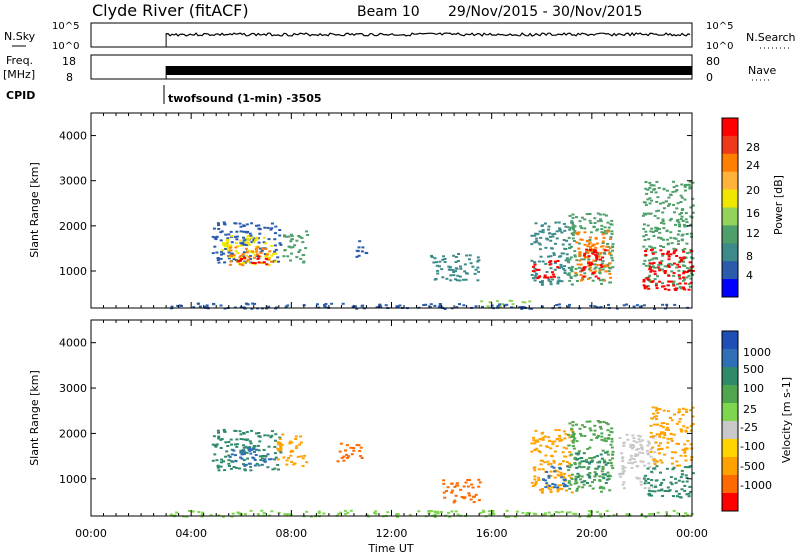  What do you see at coordinates (756, 485) in the screenshot?
I see `velocity-cbar-tick: -1000` at bounding box center [756, 485].